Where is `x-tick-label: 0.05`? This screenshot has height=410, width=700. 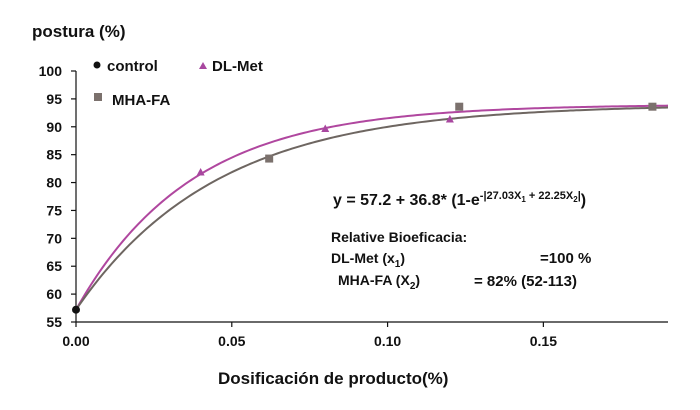
x-tick-label: 0.05 is located at coordinates (231, 341).